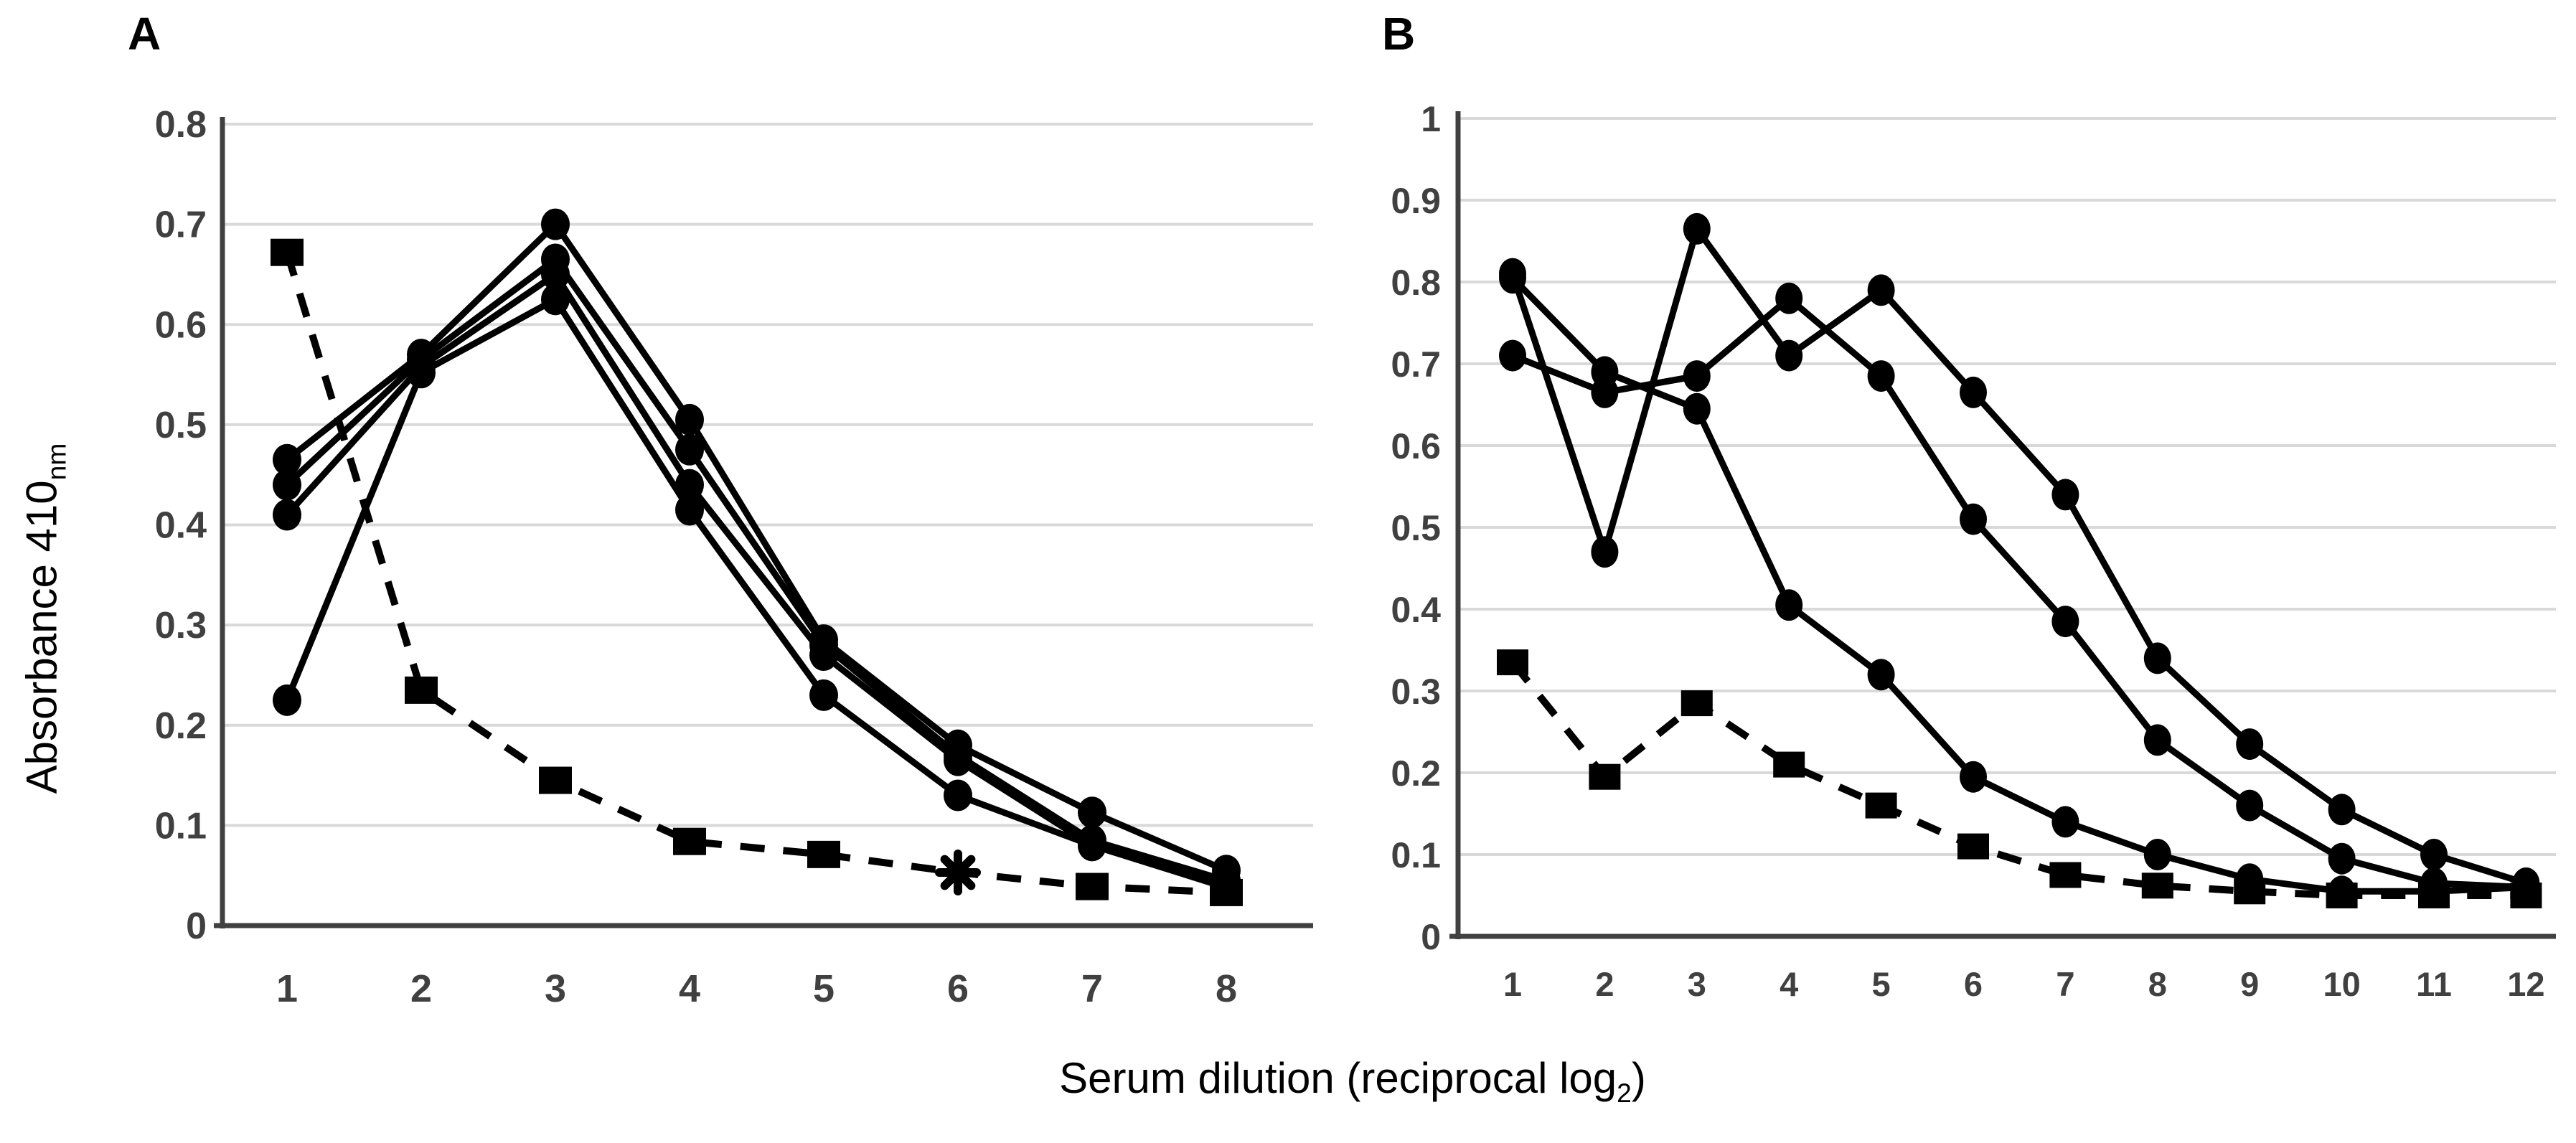  What do you see at coordinates (1789, 984) in the screenshot?
I see `x-tick-label: 4` at bounding box center [1789, 984].